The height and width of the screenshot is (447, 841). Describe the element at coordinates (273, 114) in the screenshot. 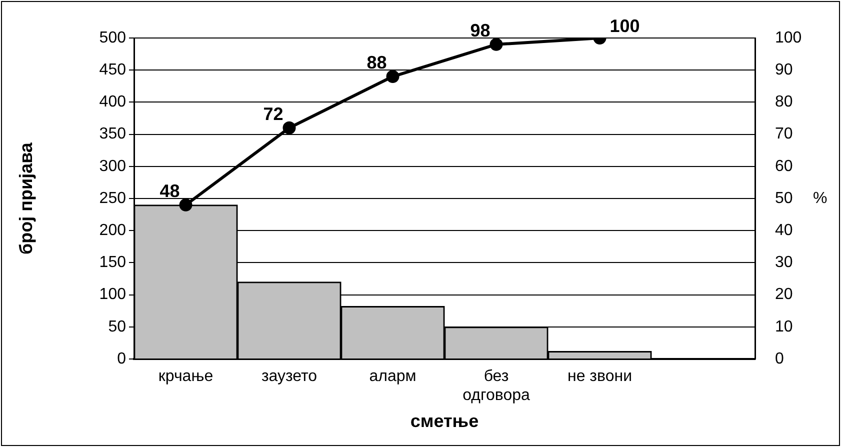

I see `data-label: 72` at that location.